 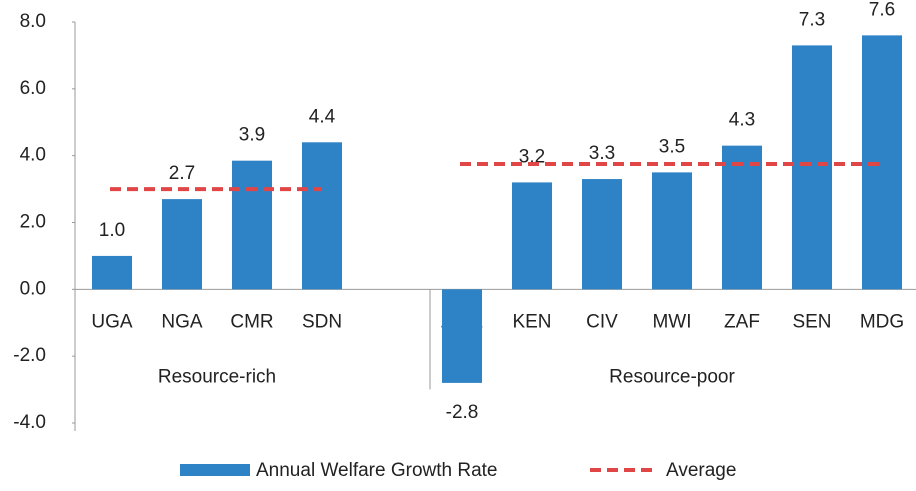 I want to click on data-label: 1.0, so click(x=112, y=230).